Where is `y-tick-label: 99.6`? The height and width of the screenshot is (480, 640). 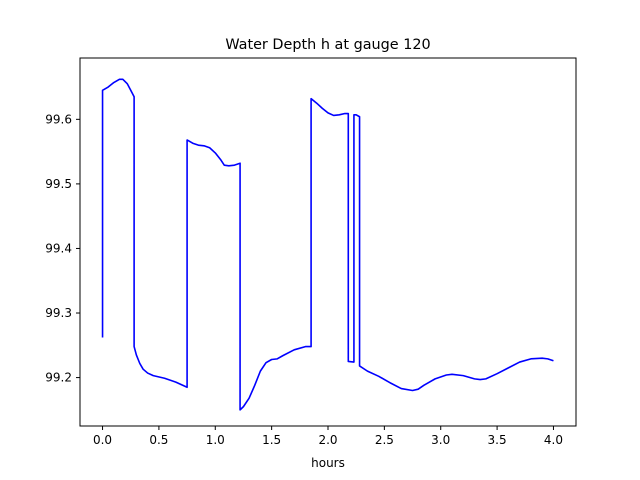
y-tick-label: 99.6 is located at coordinates (58, 119).